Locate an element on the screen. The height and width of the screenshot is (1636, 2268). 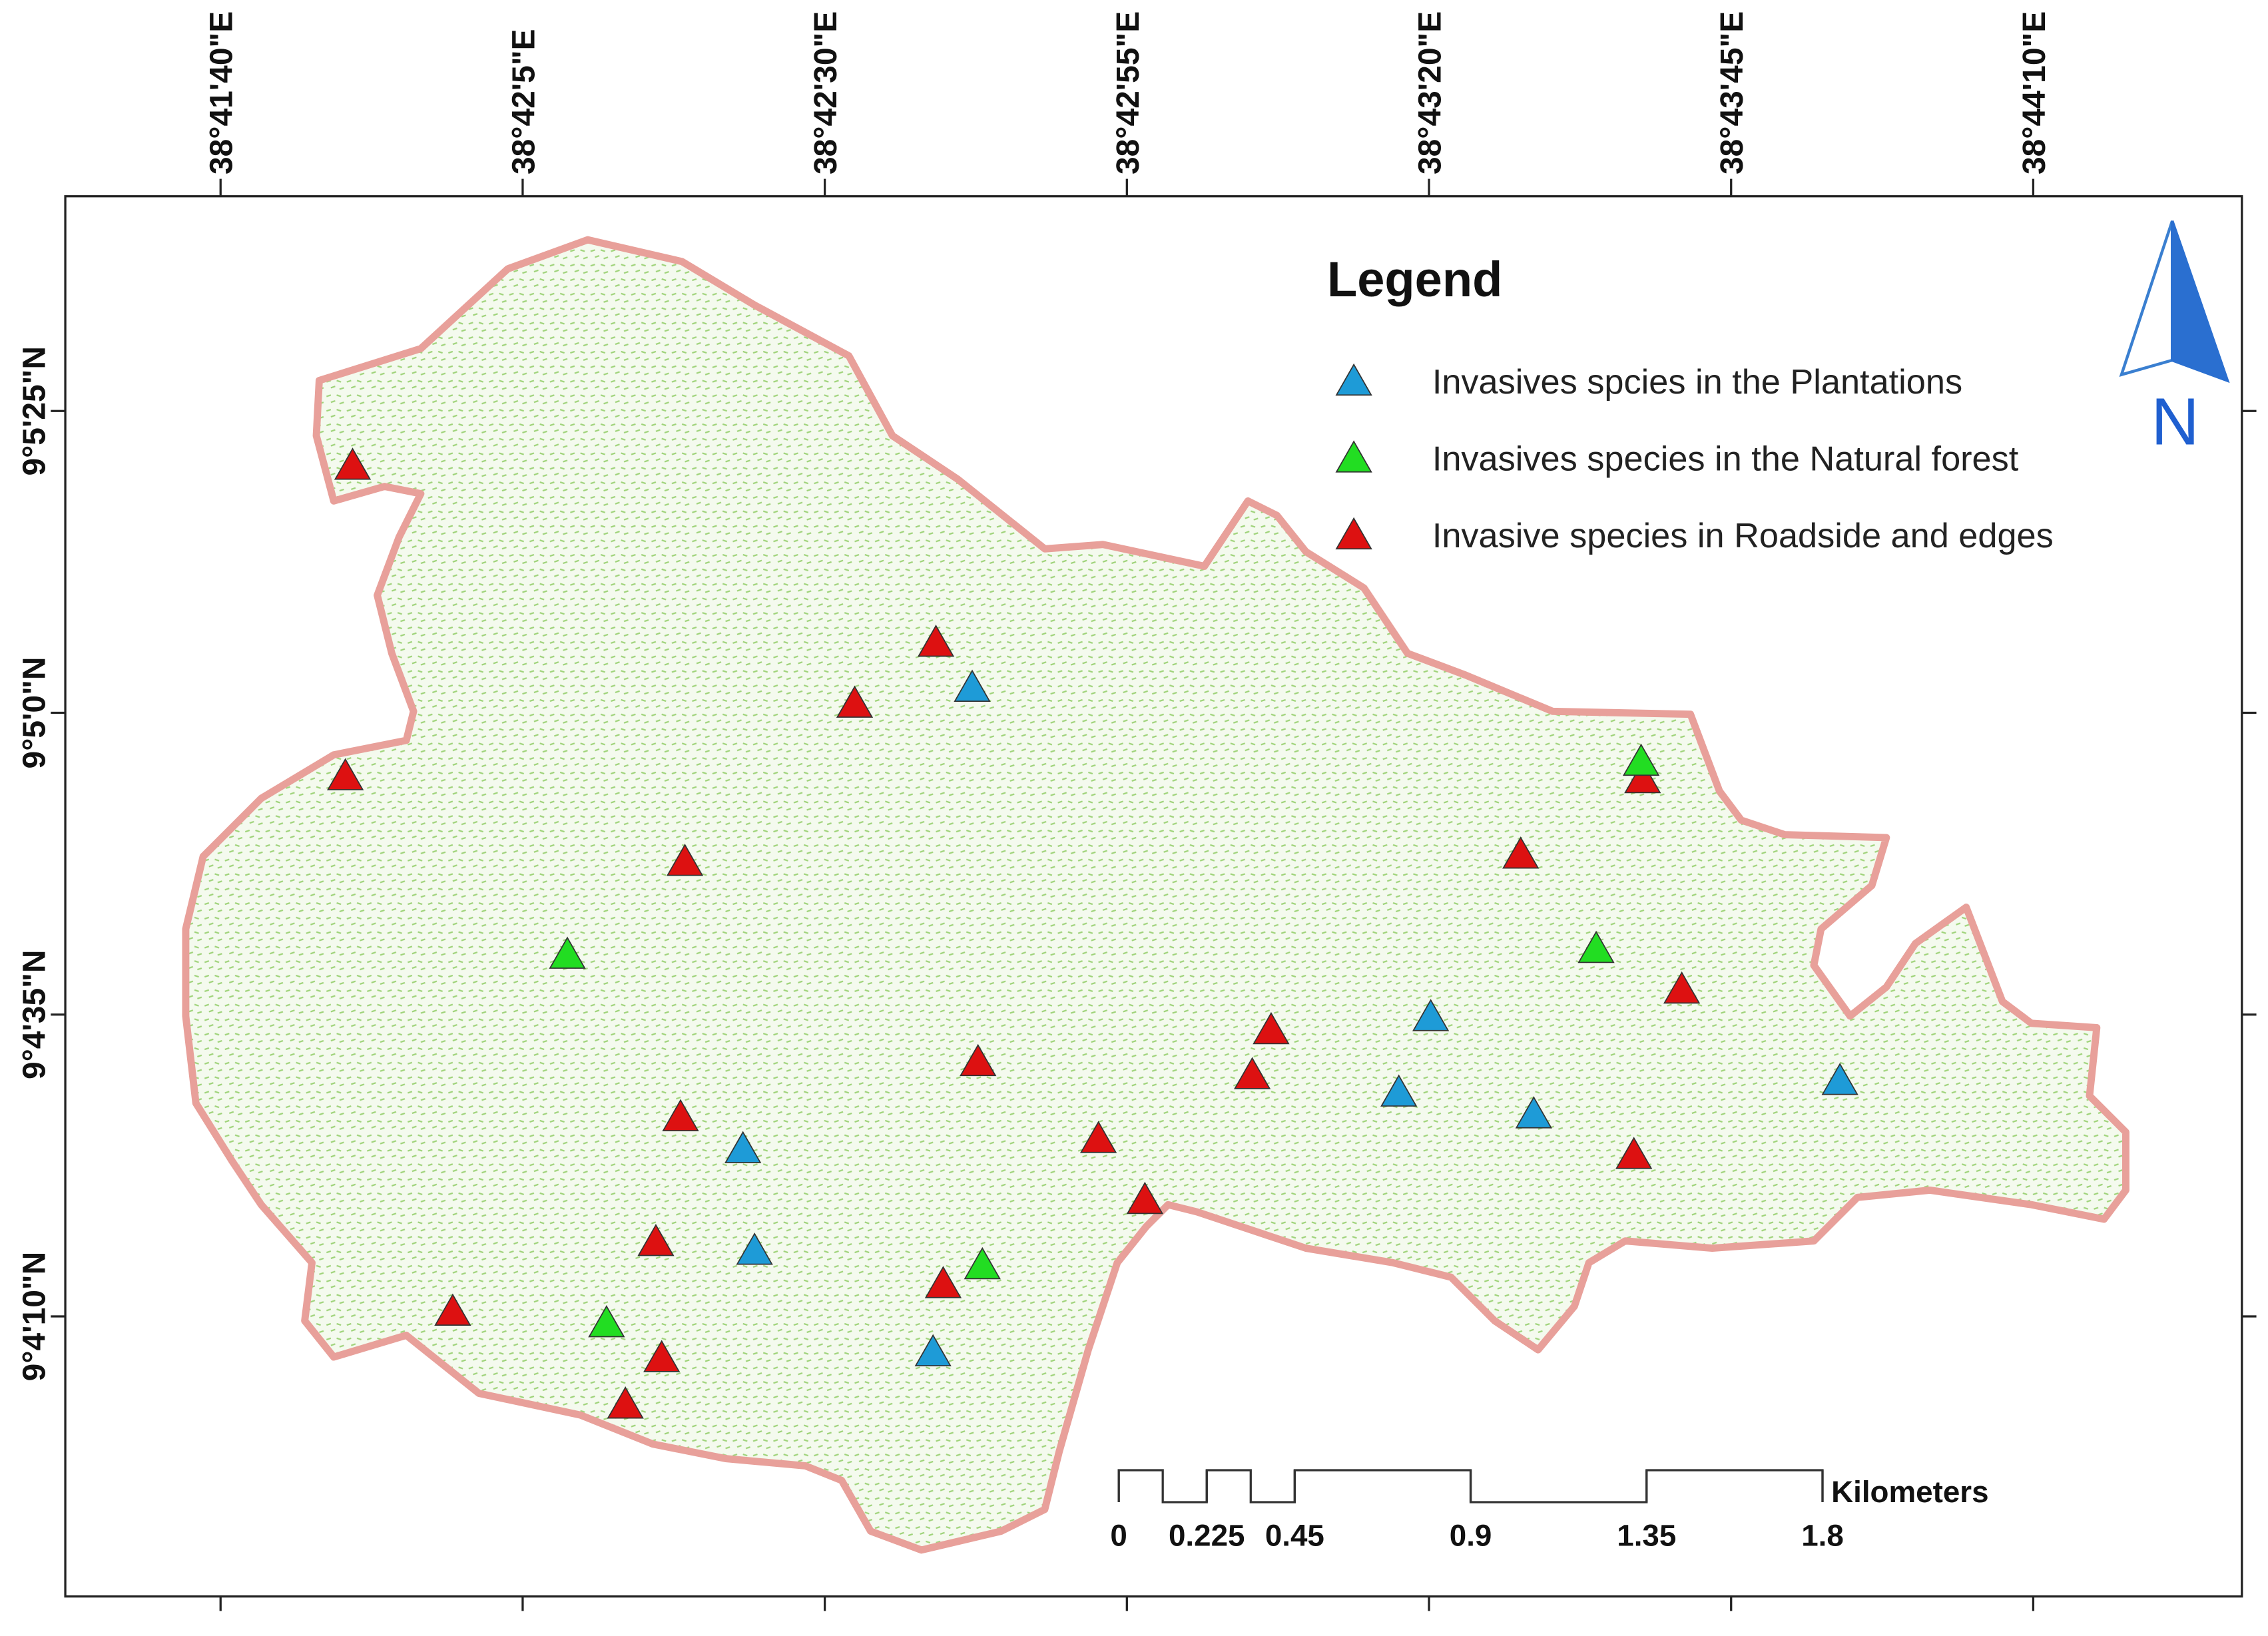
lon-label: 38°41'40"E is located at coordinates (222, 93).